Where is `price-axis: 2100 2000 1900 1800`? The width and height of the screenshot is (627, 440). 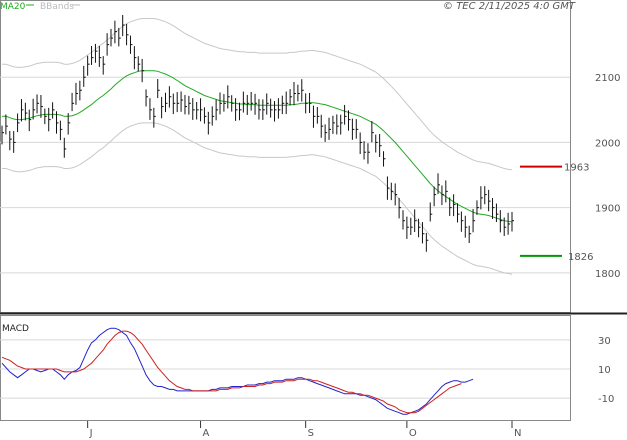 price-axis: 2100 2000 1900 1800 is located at coordinates (607, 176).